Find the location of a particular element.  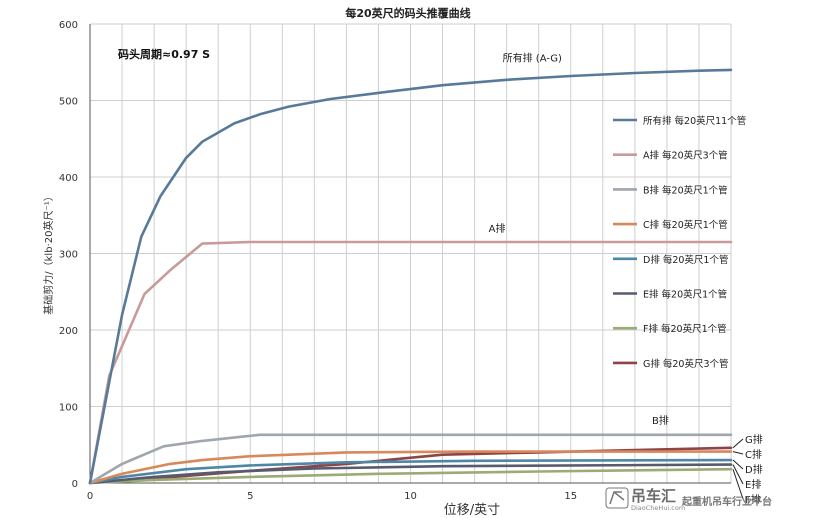

legend-entry: D排 每20英尺1个管 is located at coordinates (685, 260).